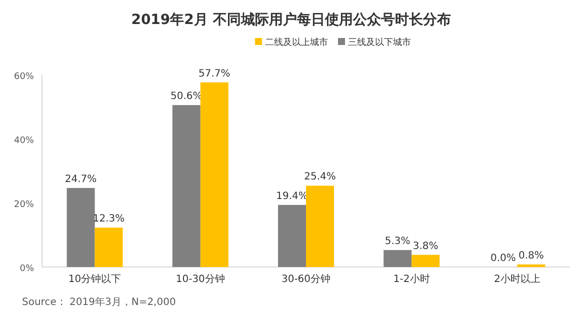 This screenshot has width=582, height=328. I want to click on text: 19.4%, so click(292, 196).